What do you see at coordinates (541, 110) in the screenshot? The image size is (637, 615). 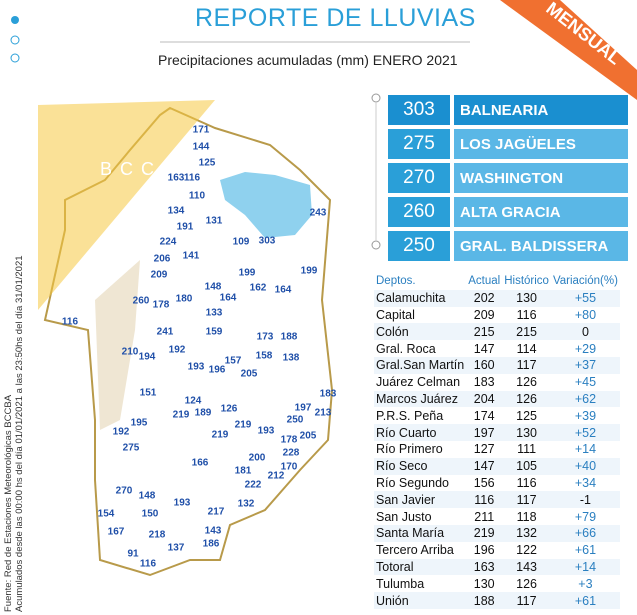 I see `ranking-name: BALNEARIA` at bounding box center [541, 110].